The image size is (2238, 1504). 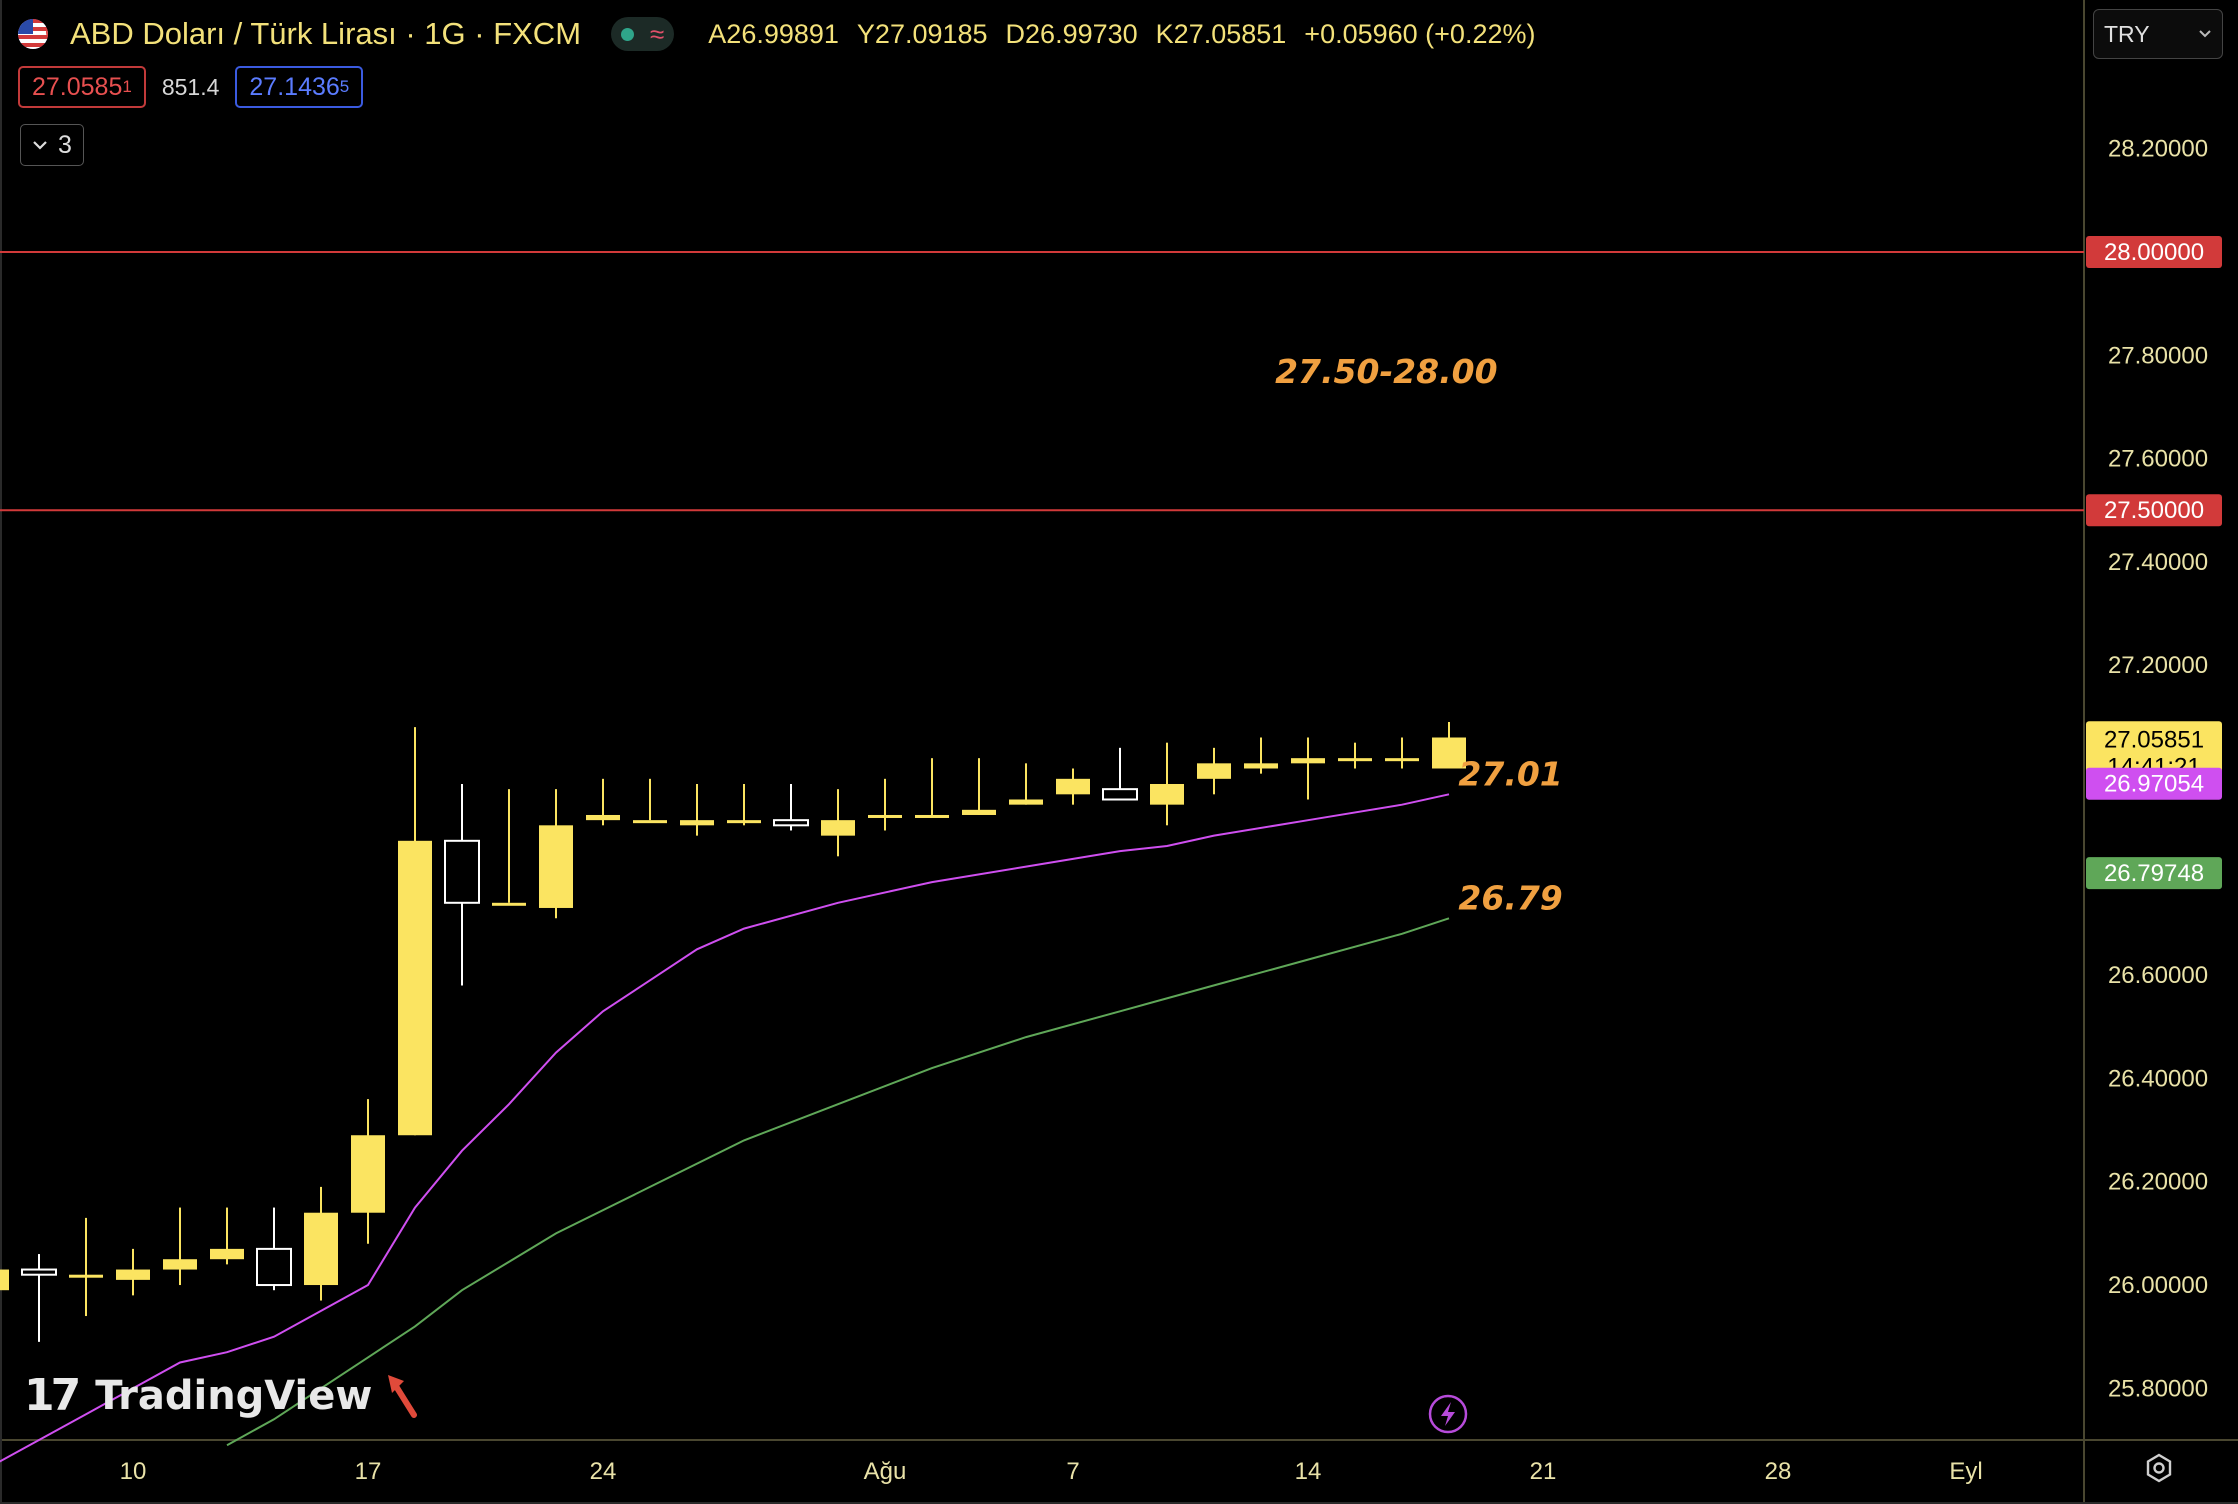 I want to click on last-price-tag-label: 27.05851, so click(x=2154, y=739).